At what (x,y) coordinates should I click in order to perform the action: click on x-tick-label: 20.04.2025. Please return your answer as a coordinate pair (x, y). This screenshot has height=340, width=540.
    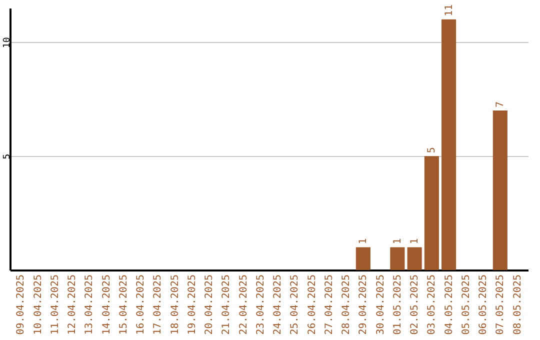
    Looking at the image, I should click on (210, 304).